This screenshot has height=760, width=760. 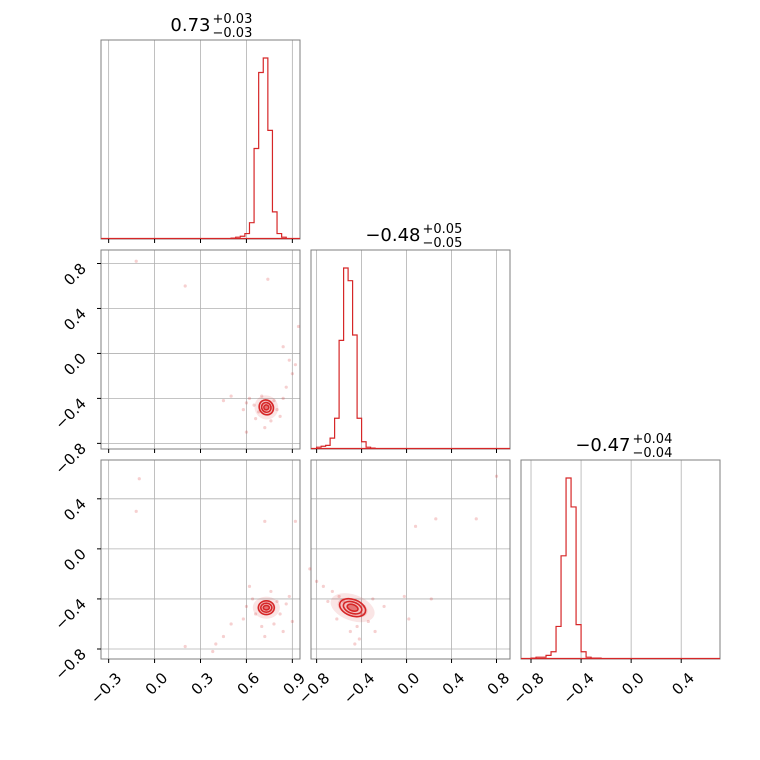 What do you see at coordinates (653, 439) in the screenshot?
I see `title-upper-error: +0.04` at bounding box center [653, 439].